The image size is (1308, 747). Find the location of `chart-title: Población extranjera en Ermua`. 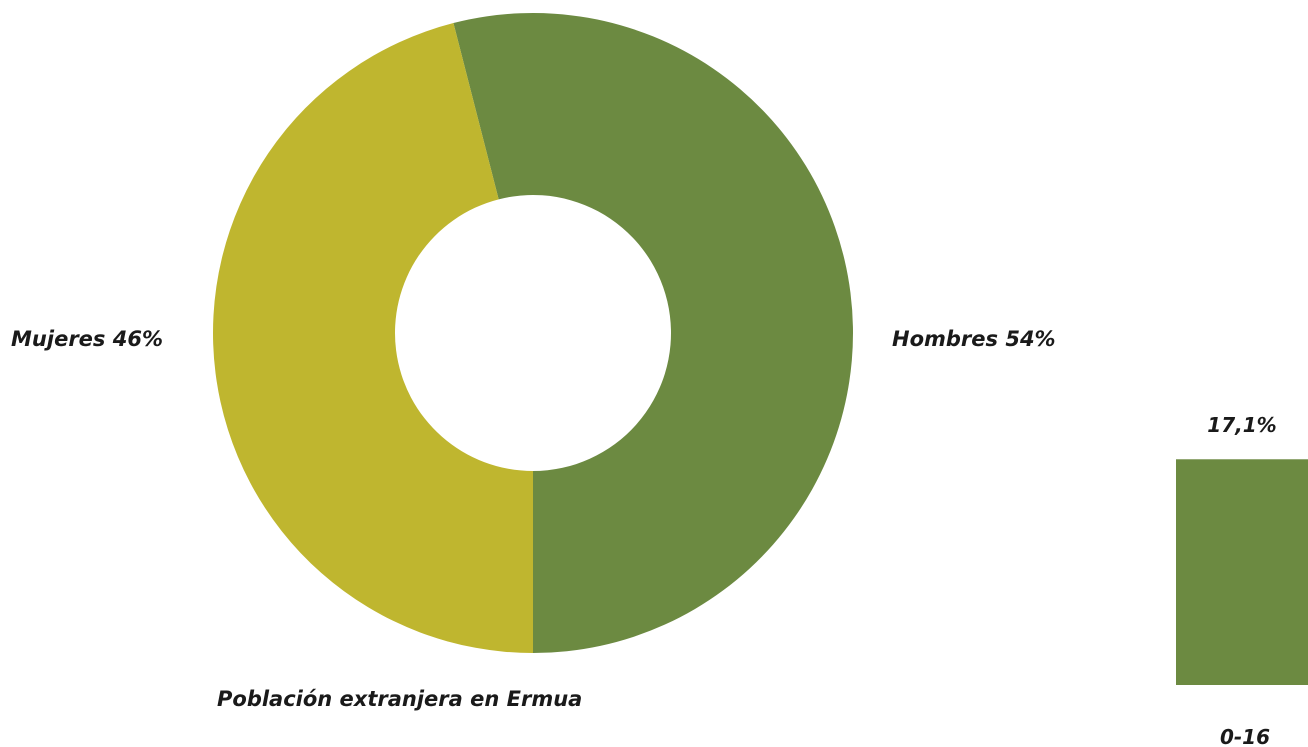

chart-title: Población extranjera en Ermua is located at coordinates (399, 699).